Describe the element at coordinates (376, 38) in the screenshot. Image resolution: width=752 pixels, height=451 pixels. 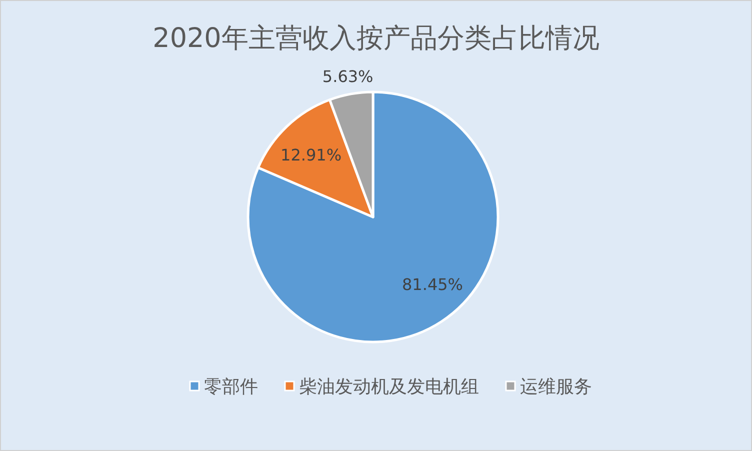
I see `chart-title: 2020年主营收入按产品分类占比情况` at that location.